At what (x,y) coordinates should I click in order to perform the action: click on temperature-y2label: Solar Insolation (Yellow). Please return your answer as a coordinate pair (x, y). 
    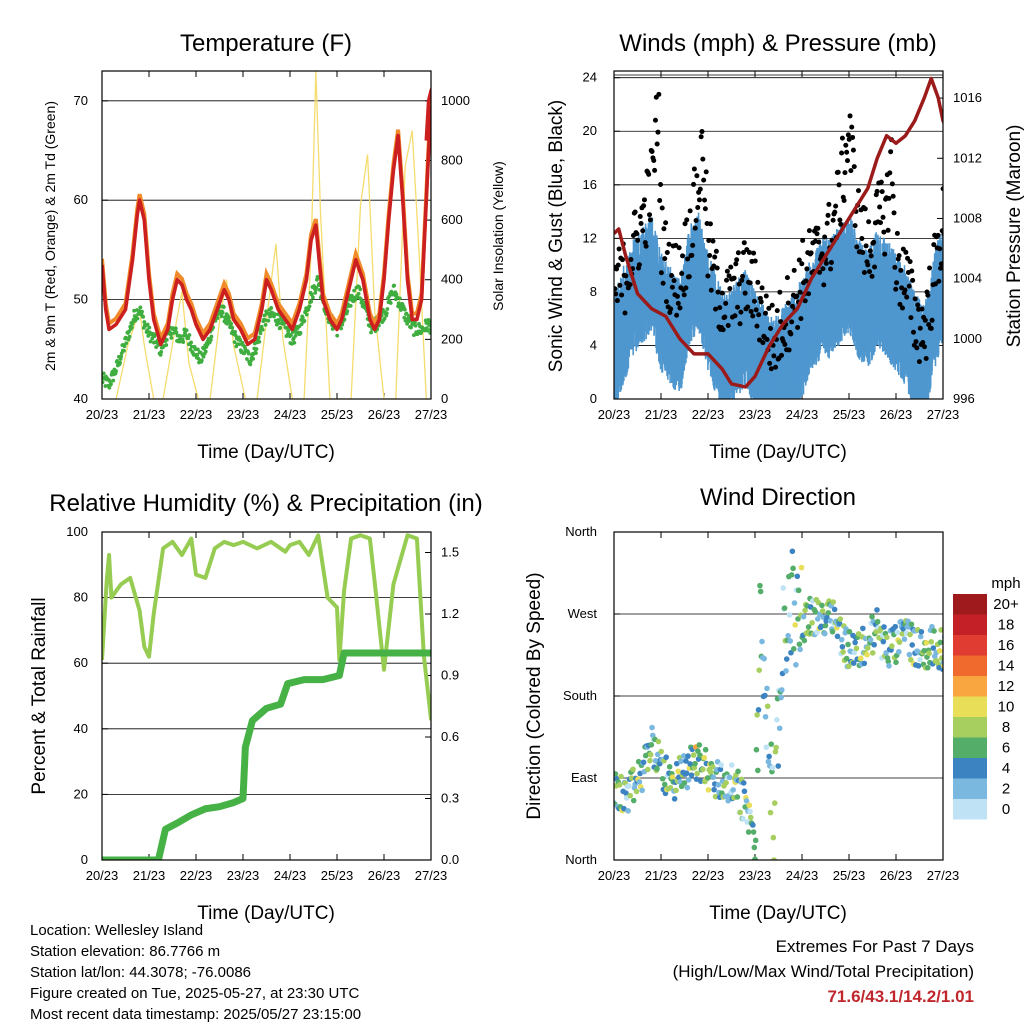
    Looking at the image, I should click on (498, 236).